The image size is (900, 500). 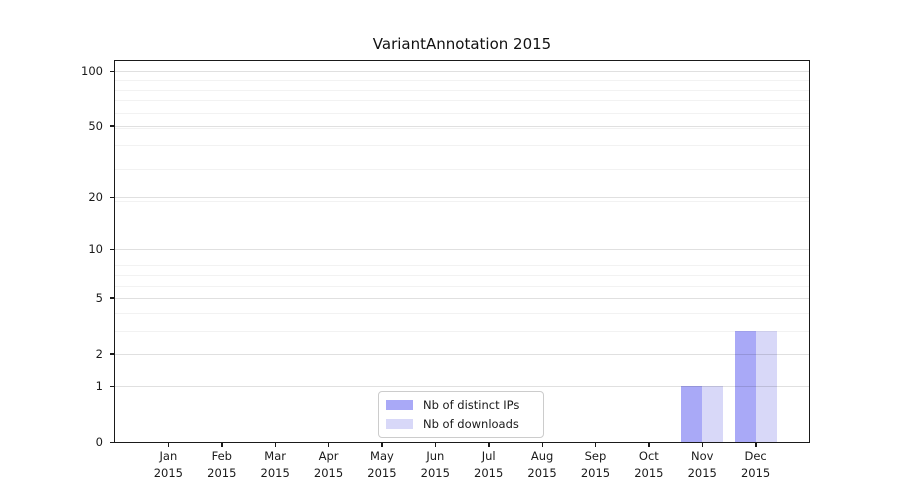 What do you see at coordinates (99, 353) in the screenshot?
I see `y-tick-label: 2` at bounding box center [99, 353].